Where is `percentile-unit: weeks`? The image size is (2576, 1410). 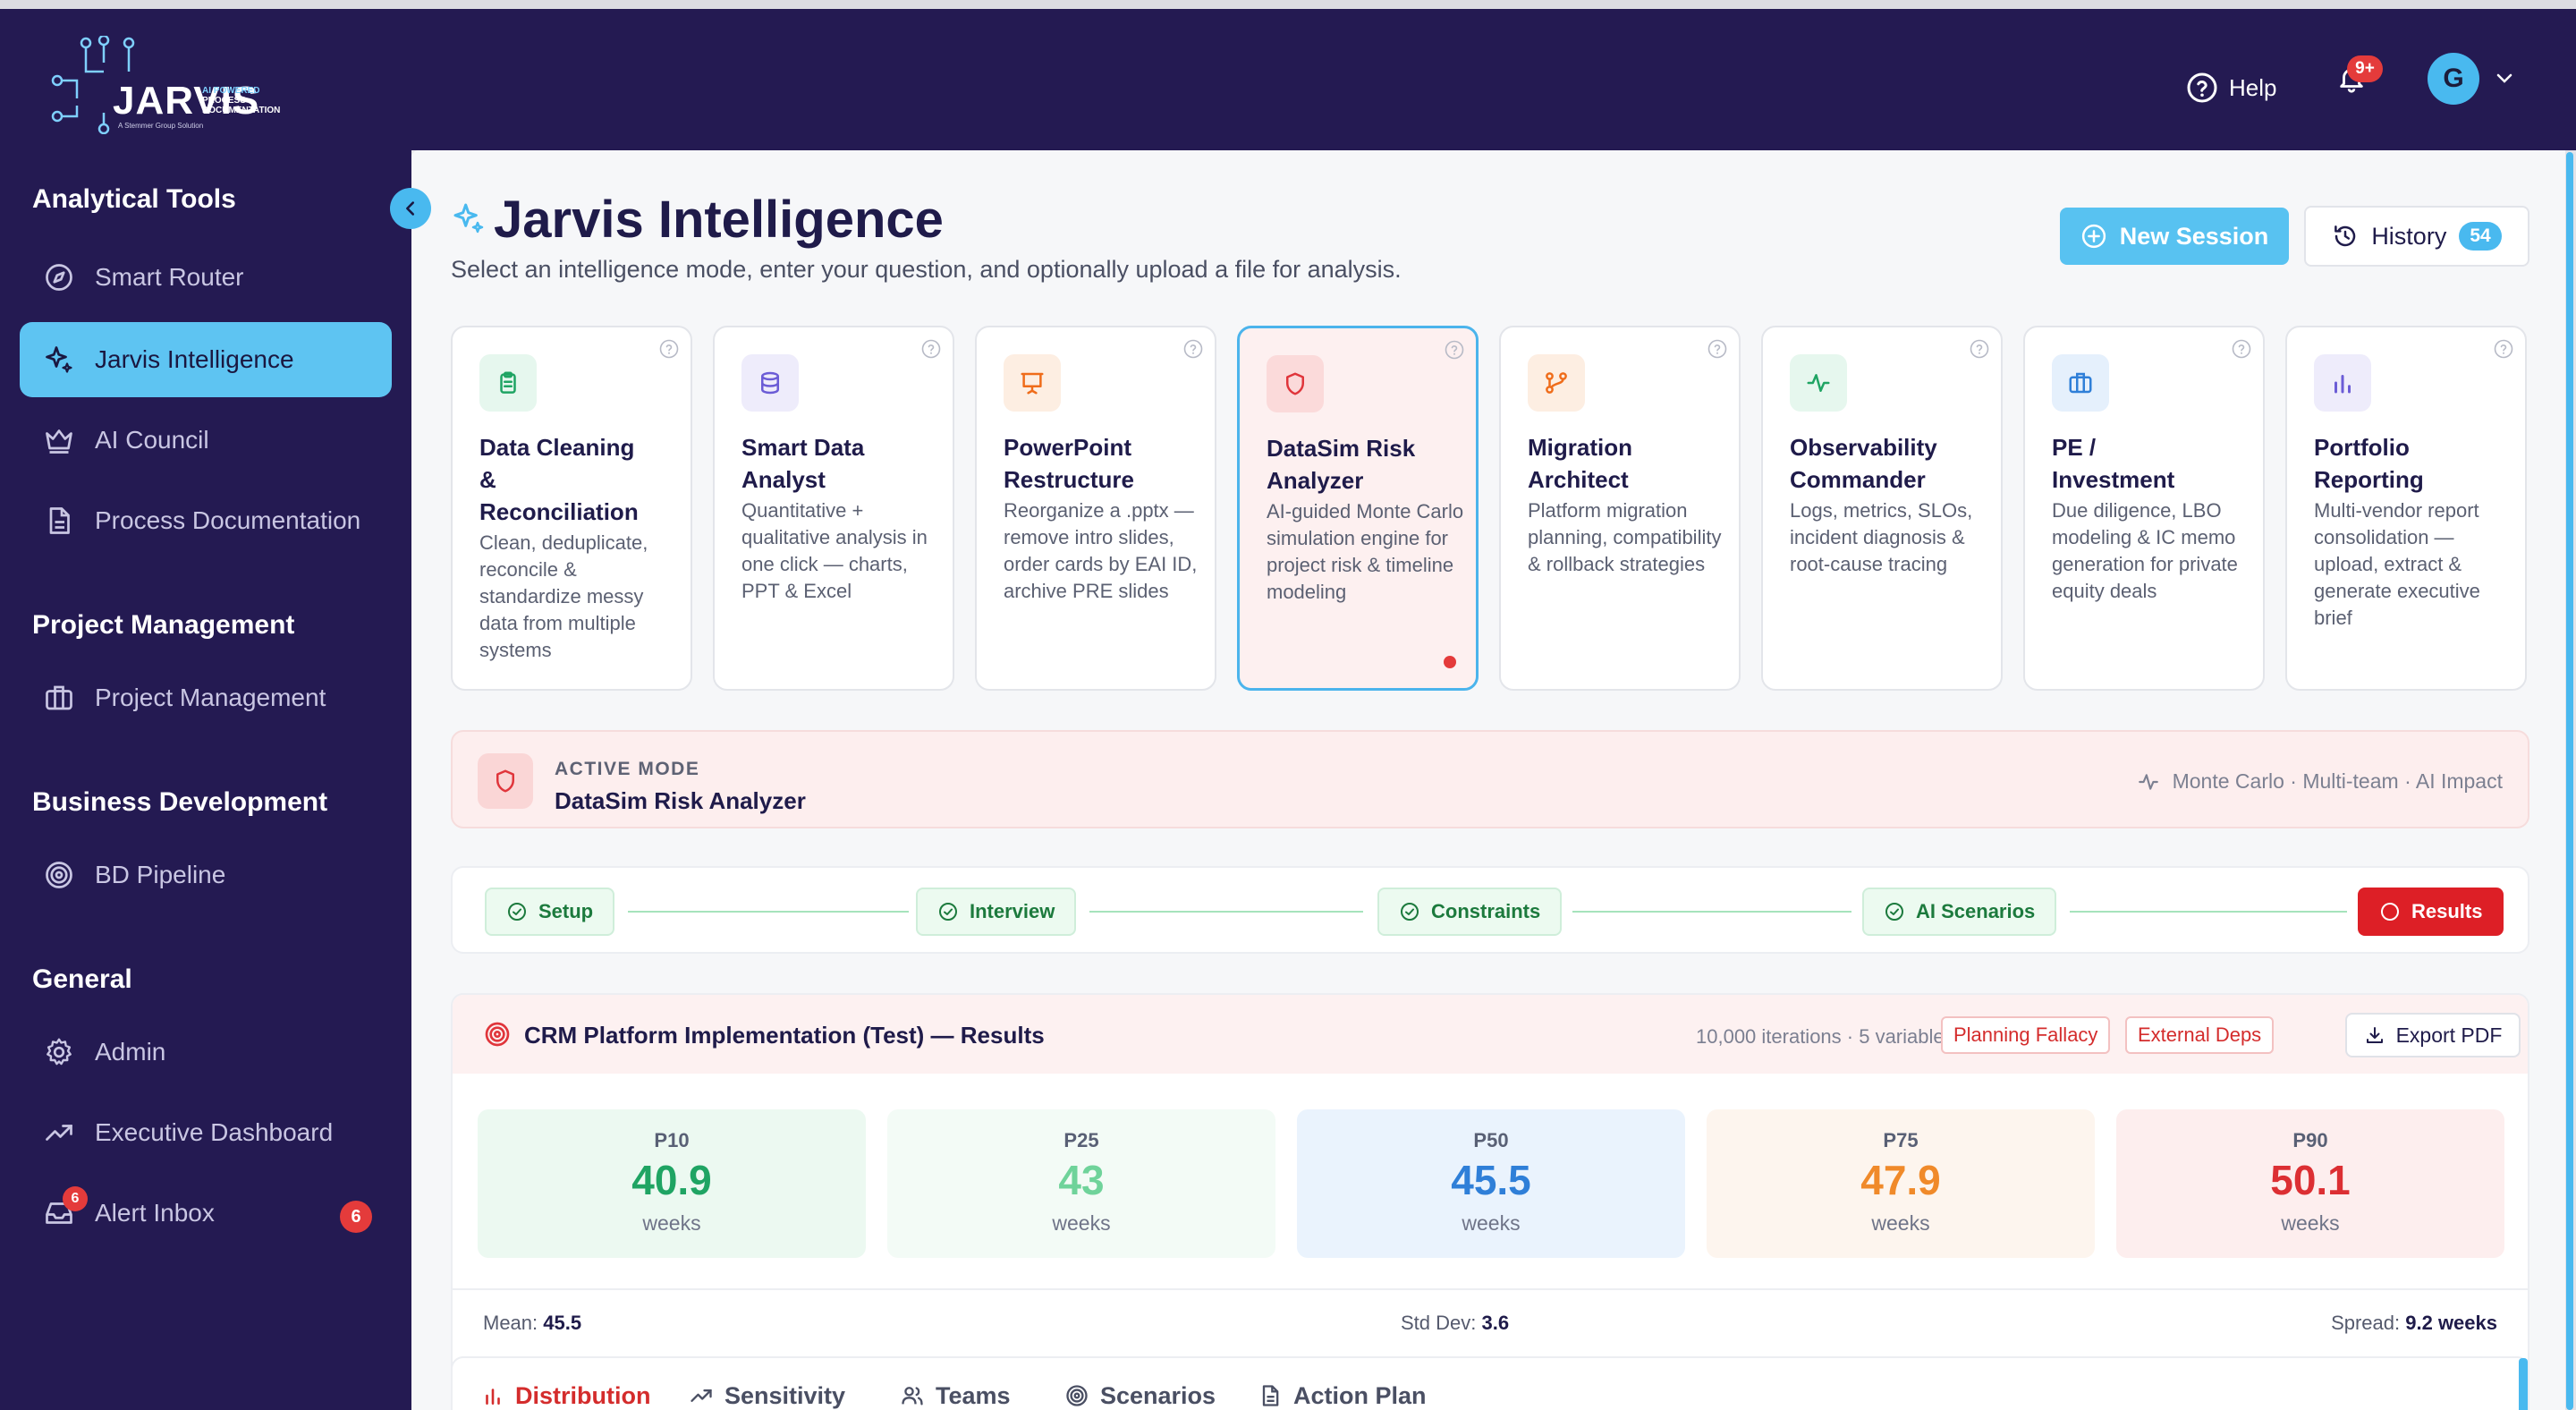 percentile-unit: weeks is located at coordinates (1081, 1223).